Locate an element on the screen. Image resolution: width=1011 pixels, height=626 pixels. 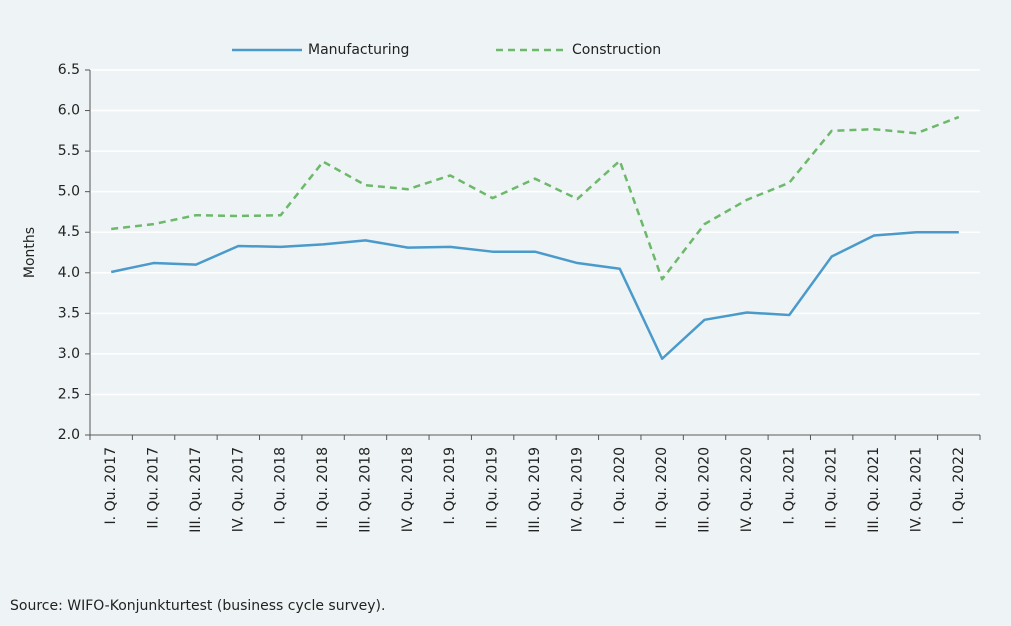
x-tick-label: IV. Qu. 2021 is located at coordinates (916, 489).